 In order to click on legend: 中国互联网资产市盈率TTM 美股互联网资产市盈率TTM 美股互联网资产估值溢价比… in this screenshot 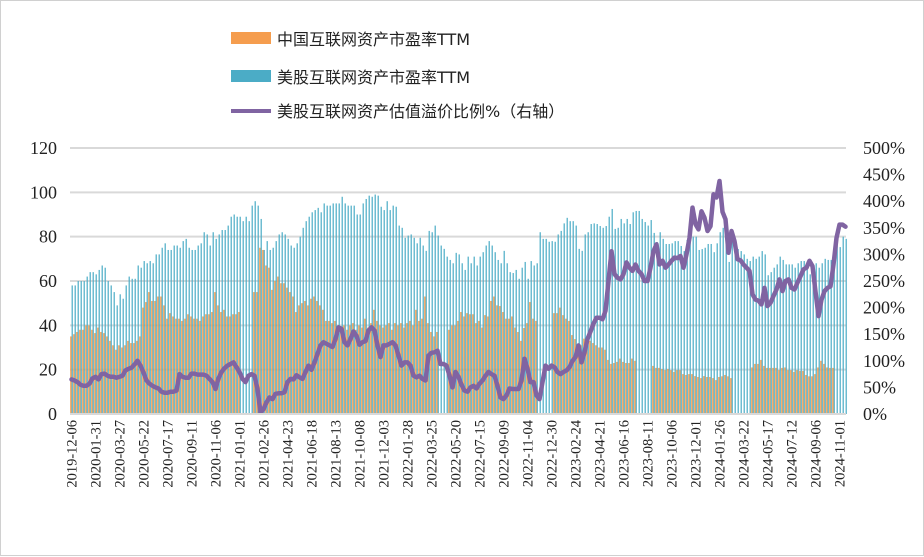, I will do `click(397, 75)`.